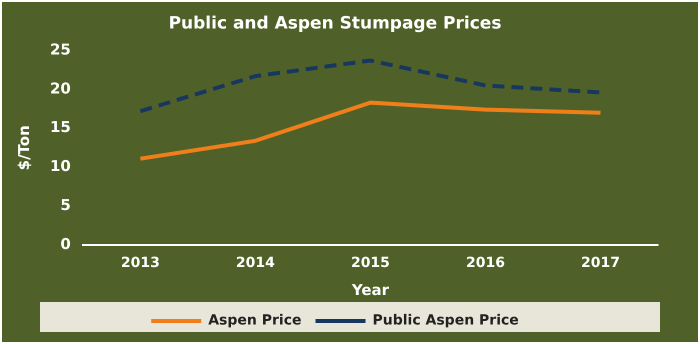 This screenshot has width=700, height=344. Describe the element at coordinates (60, 166) in the screenshot. I see `y-tick-label: 10` at that location.